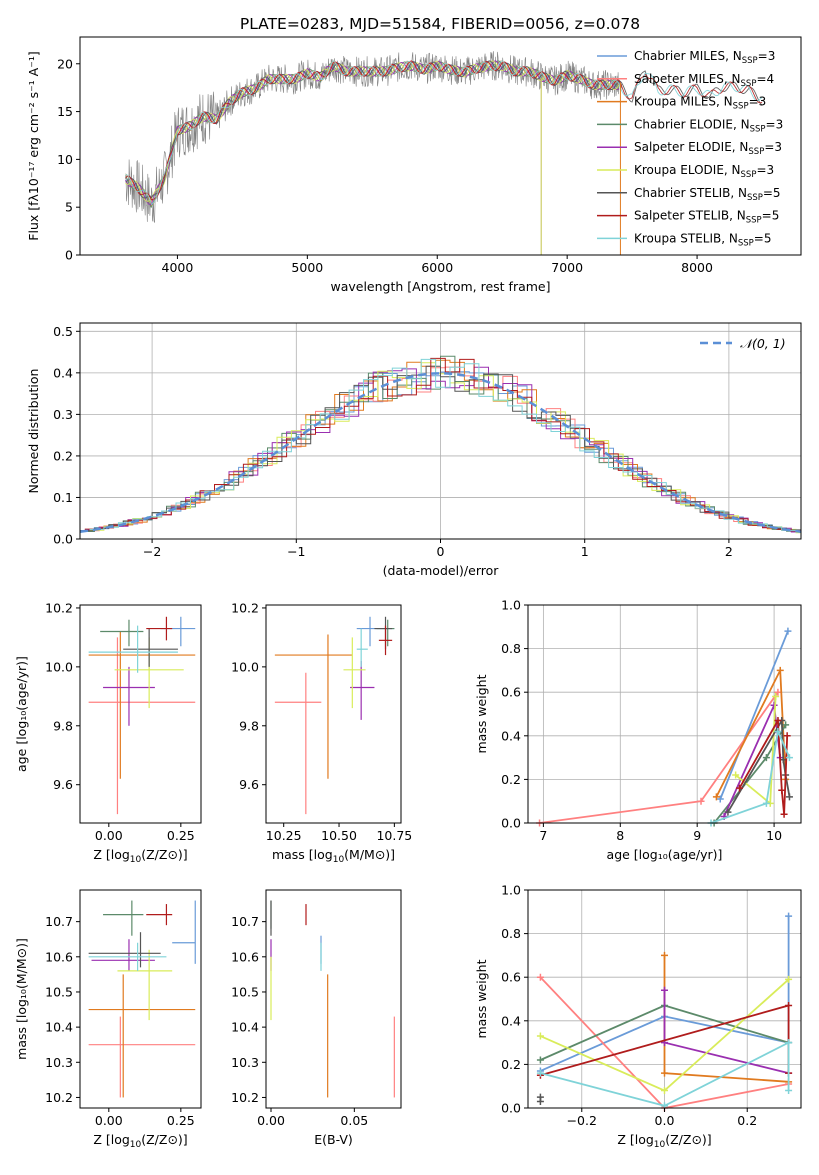 This screenshot has width=819, height=1175. I want to click on legend-entry: Salpeter ELODIE, NSSP=3, so click(708, 148).